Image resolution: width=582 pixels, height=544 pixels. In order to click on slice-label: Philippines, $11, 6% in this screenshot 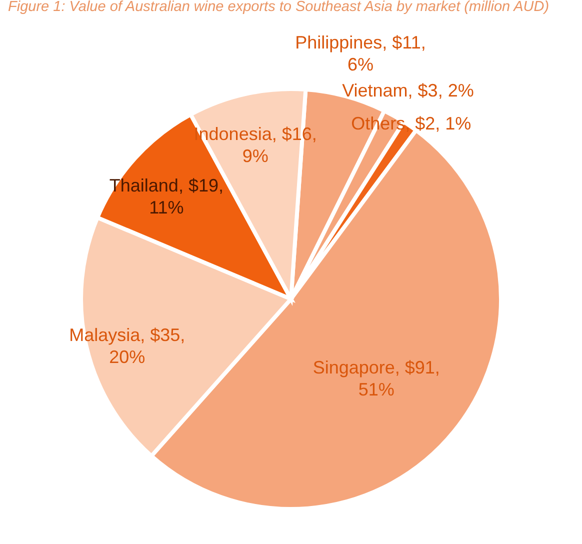, I will do `click(360, 53)`.